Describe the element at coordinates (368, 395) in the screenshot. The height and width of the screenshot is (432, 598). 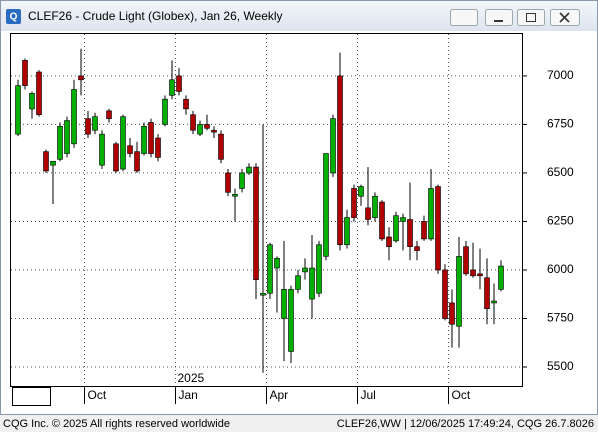
I see `x-tick-label: Jul` at that location.